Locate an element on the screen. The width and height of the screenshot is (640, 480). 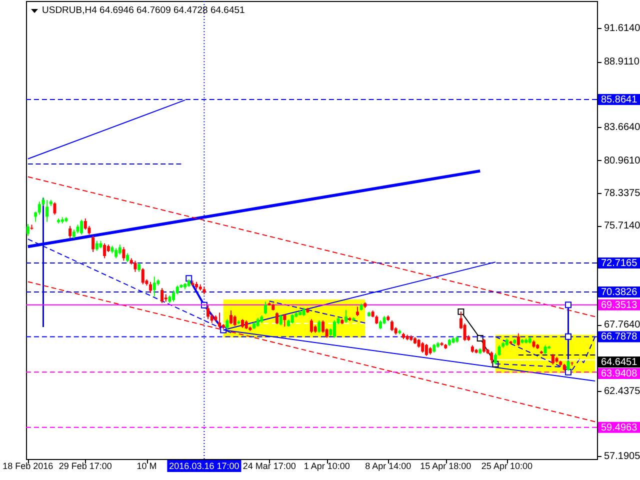
y-tick-label: 62.4375 is located at coordinates (622, 391).